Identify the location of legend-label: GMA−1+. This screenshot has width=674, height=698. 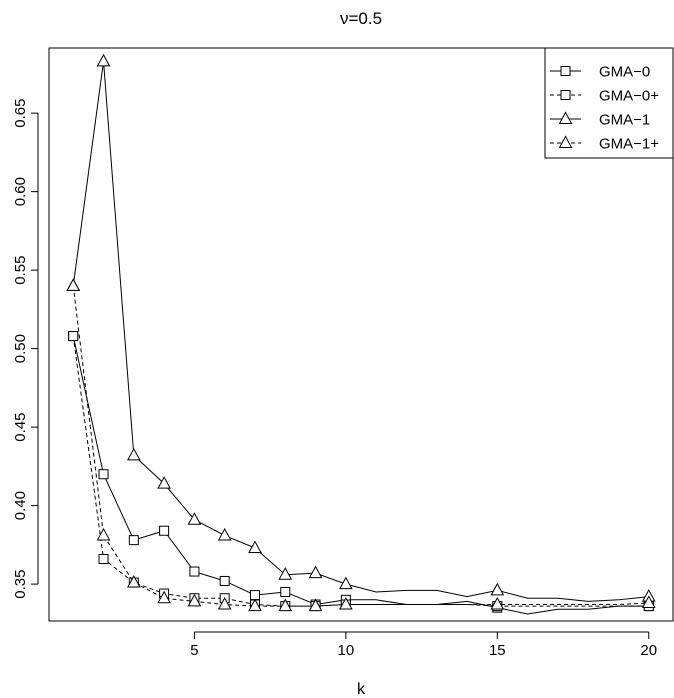
(629, 144).